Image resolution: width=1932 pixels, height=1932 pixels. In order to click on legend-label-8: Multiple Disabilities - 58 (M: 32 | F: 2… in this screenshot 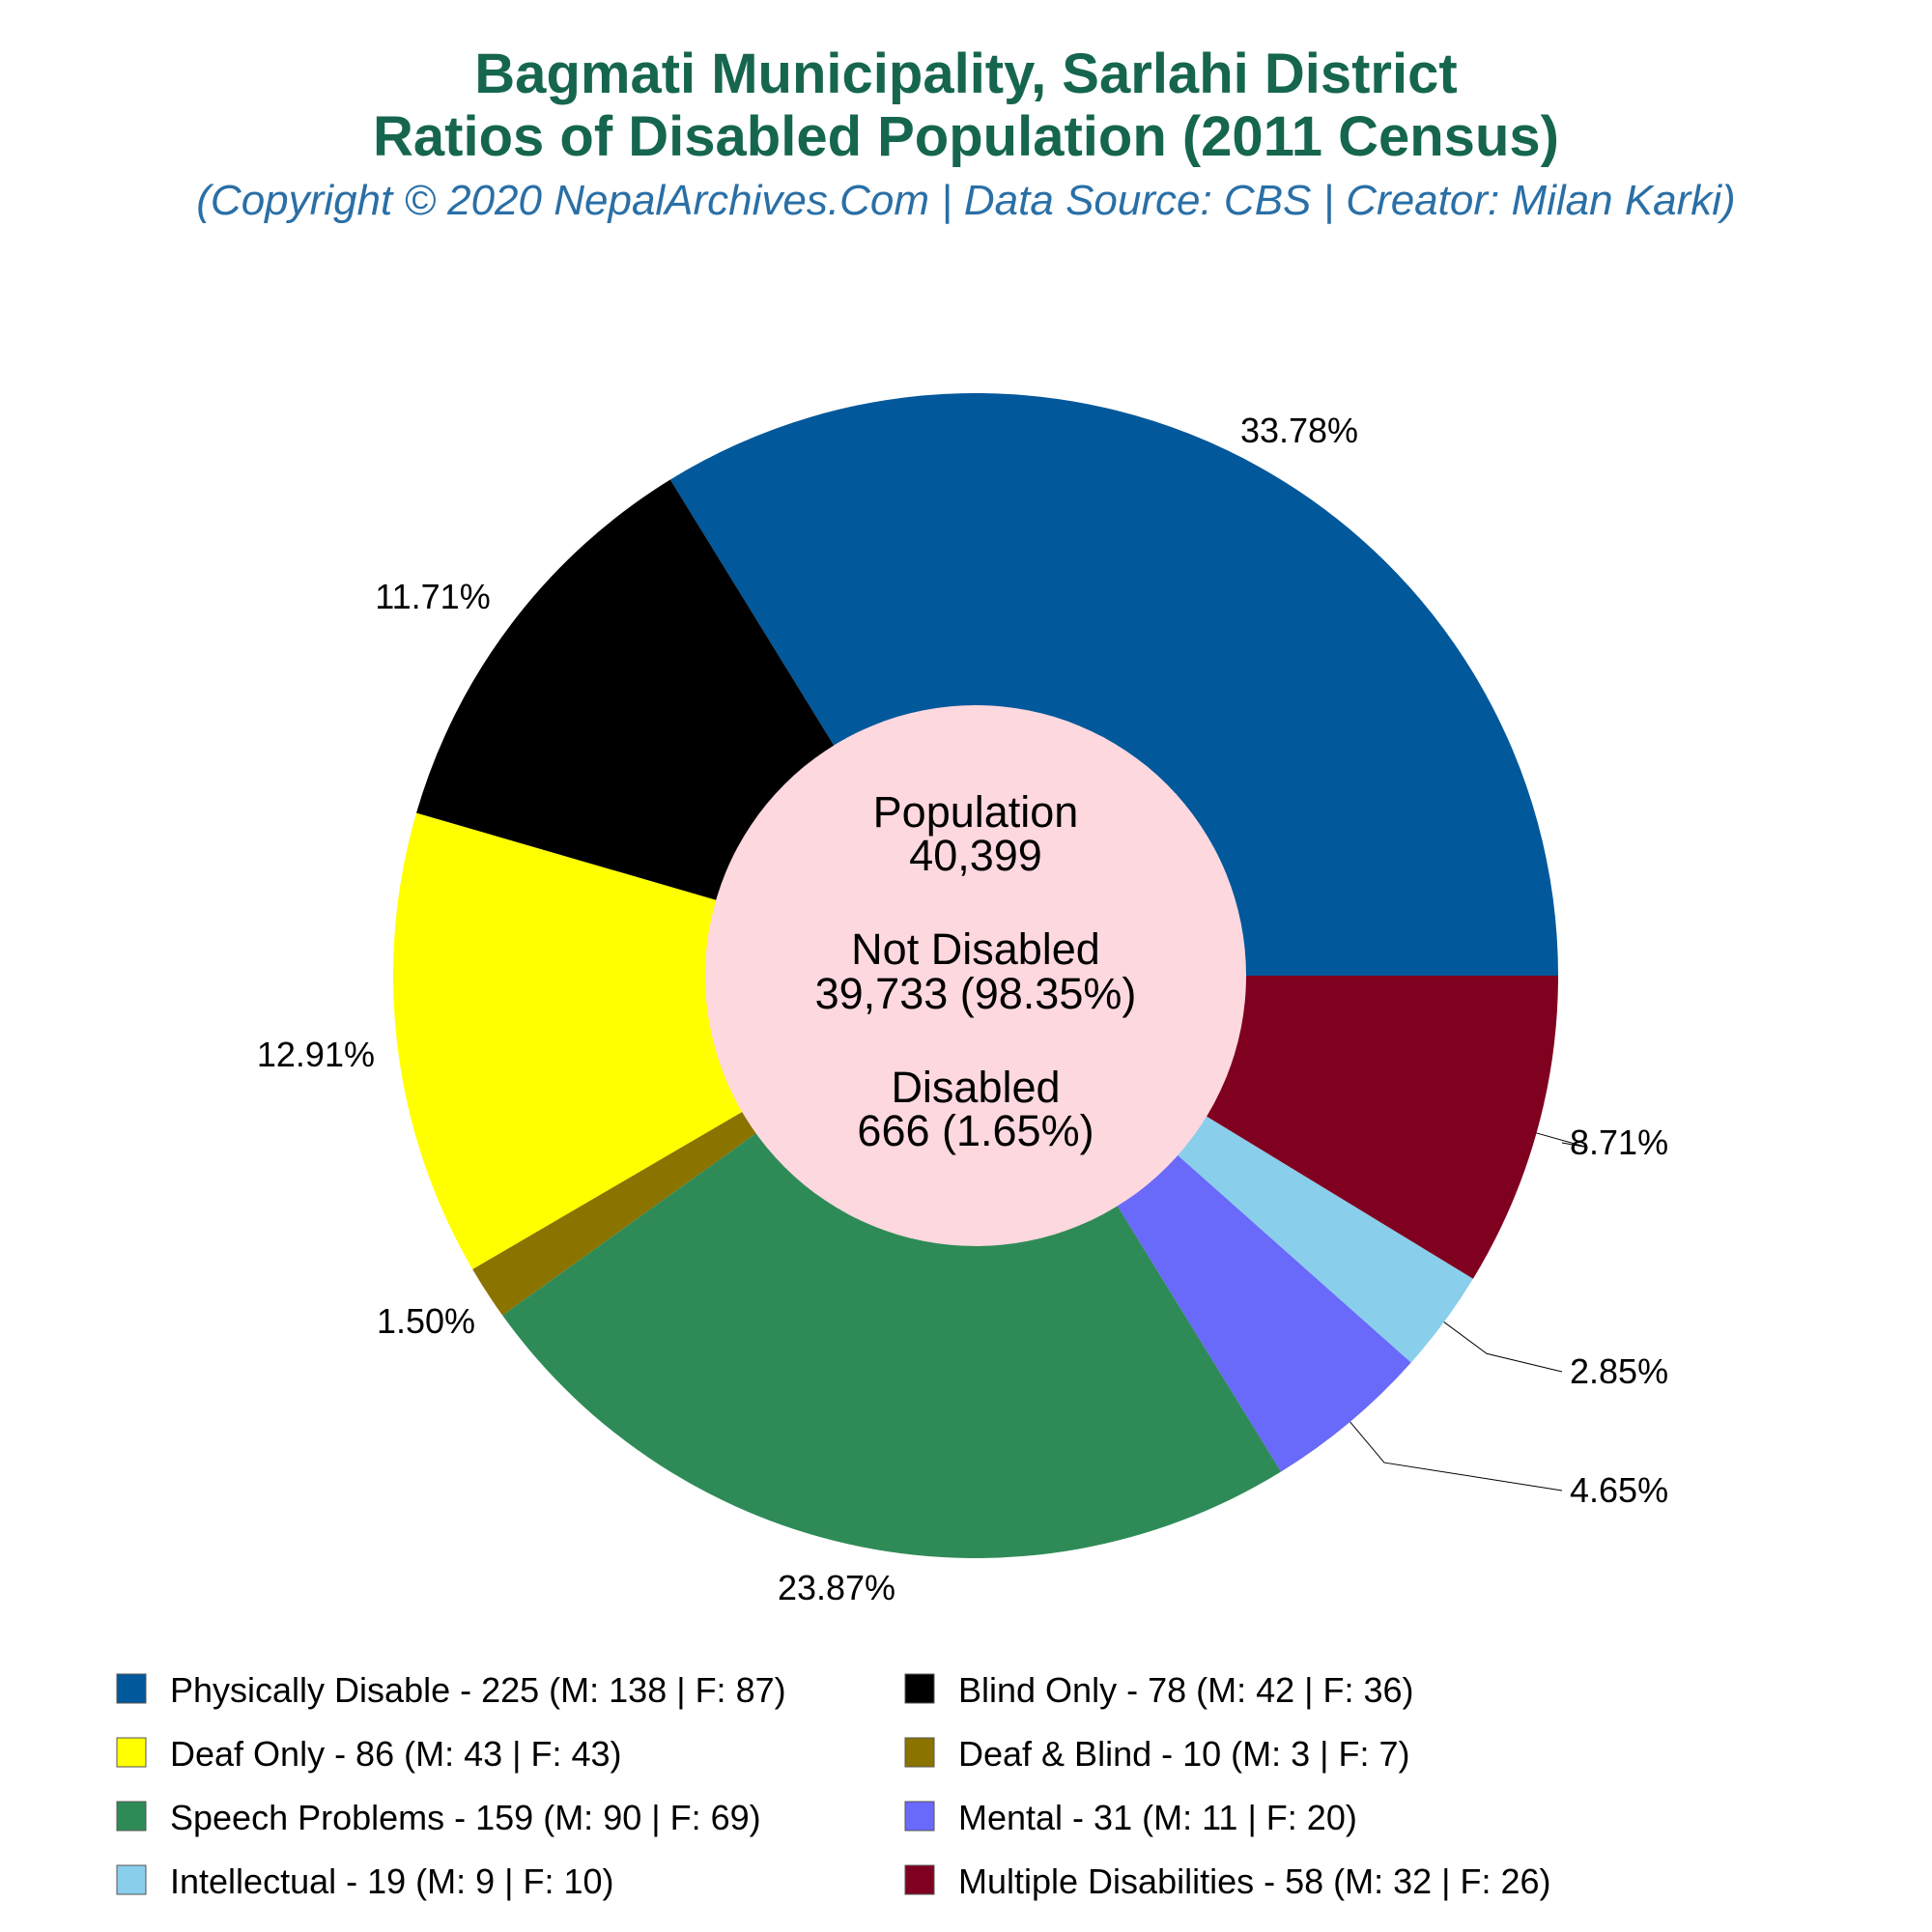, I will do `click(1254, 1881)`.